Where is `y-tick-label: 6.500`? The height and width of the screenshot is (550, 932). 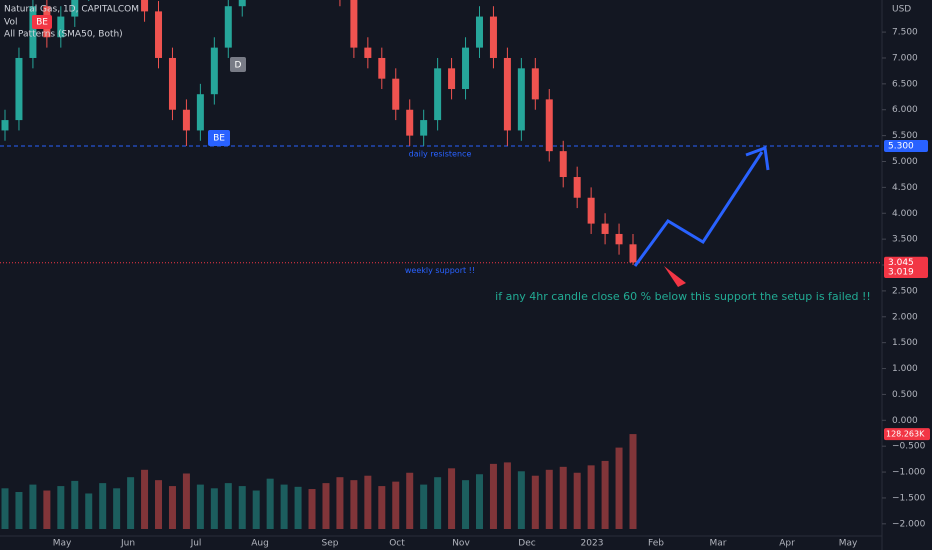
y-tick-label: 6.500 is located at coordinates (905, 84).